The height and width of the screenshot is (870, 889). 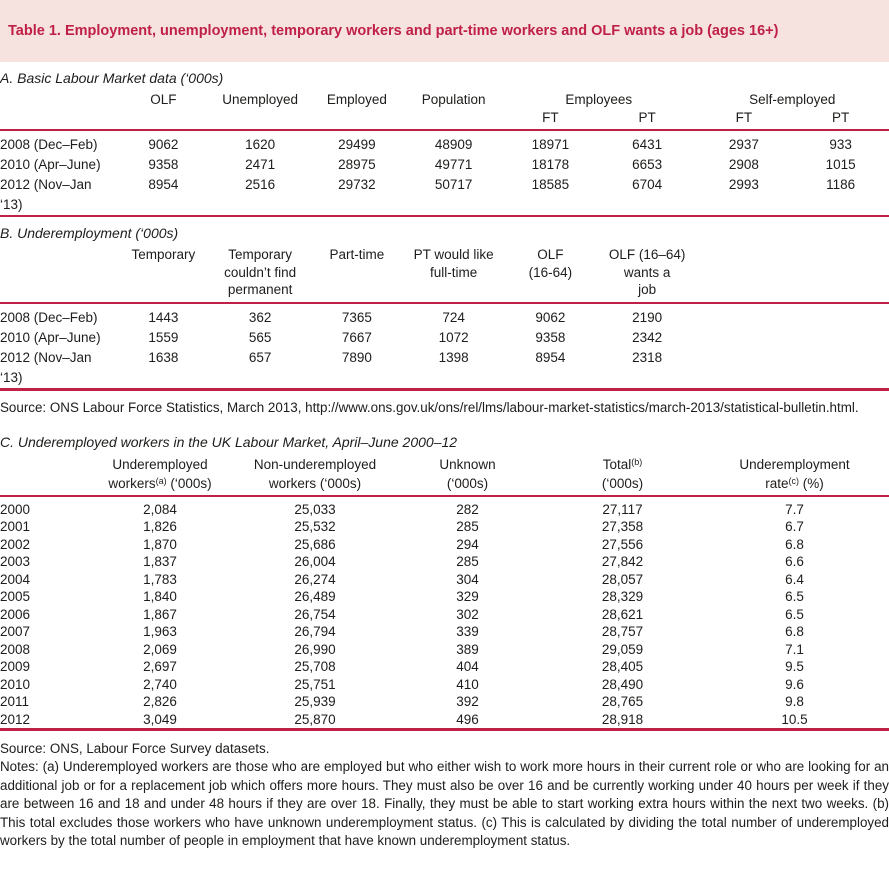 I want to click on col-group-self-employed: Self-employed, so click(x=792, y=99).